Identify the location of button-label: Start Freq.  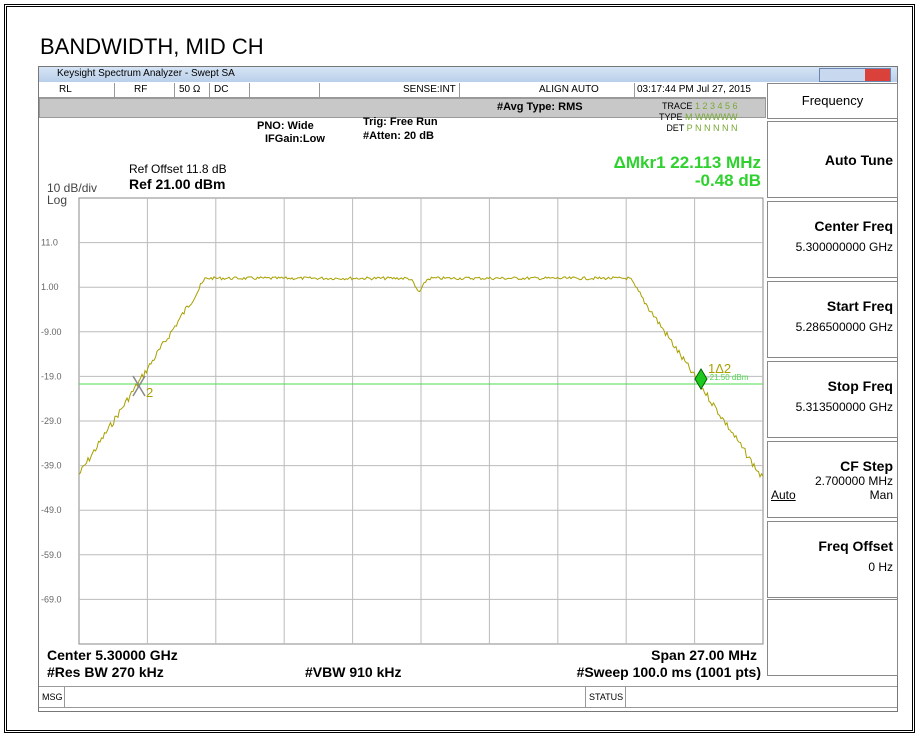
(859, 306).